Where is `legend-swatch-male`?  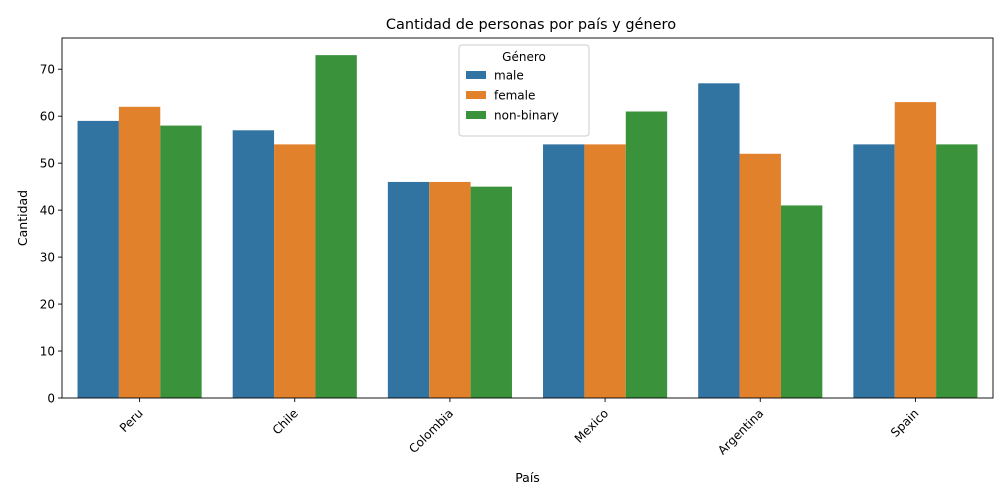
legend-swatch-male is located at coordinates (476, 75).